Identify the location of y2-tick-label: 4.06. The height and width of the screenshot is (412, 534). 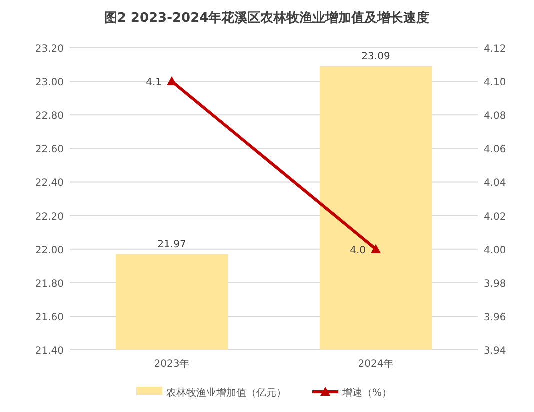
(495, 150).